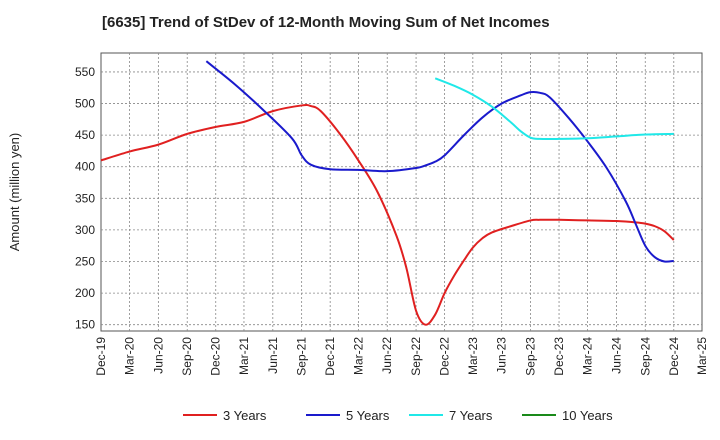  Describe the element at coordinates (445, 356) in the screenshot. I see `x-tick-label: Dec-22` at that location.